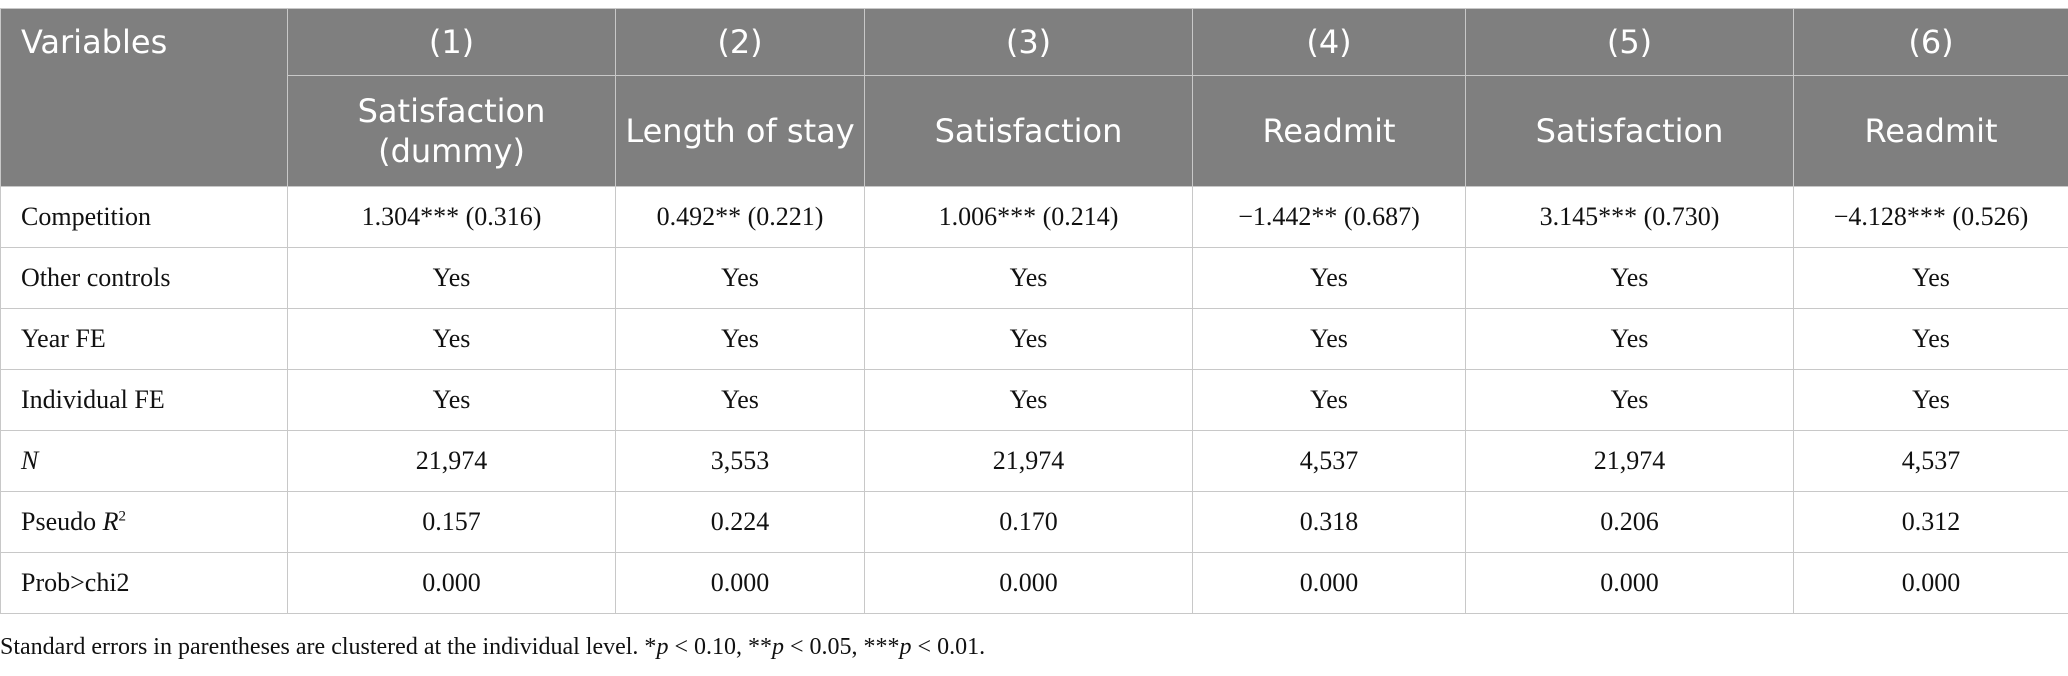  What do you see at coordinates (905, 647) in the screenshot?
I see `footnote-p-3: p` at bounding box center [905, 647].